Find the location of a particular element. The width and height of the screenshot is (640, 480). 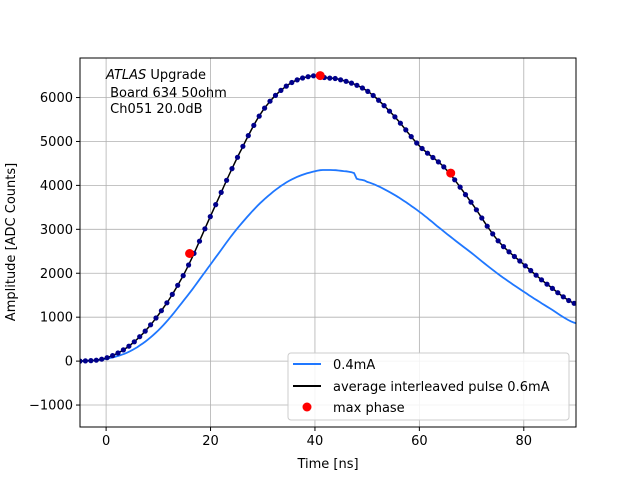

y-tick-label: 1000 is located at coordinates (56, 318).